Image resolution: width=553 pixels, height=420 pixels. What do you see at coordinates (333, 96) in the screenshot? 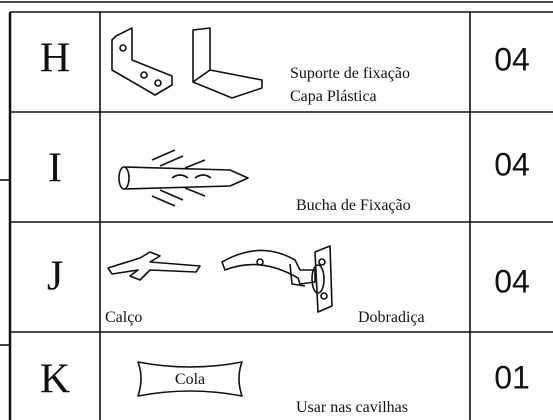
I see `part-label: Capa Plástica` at bounding box center [333, 96].